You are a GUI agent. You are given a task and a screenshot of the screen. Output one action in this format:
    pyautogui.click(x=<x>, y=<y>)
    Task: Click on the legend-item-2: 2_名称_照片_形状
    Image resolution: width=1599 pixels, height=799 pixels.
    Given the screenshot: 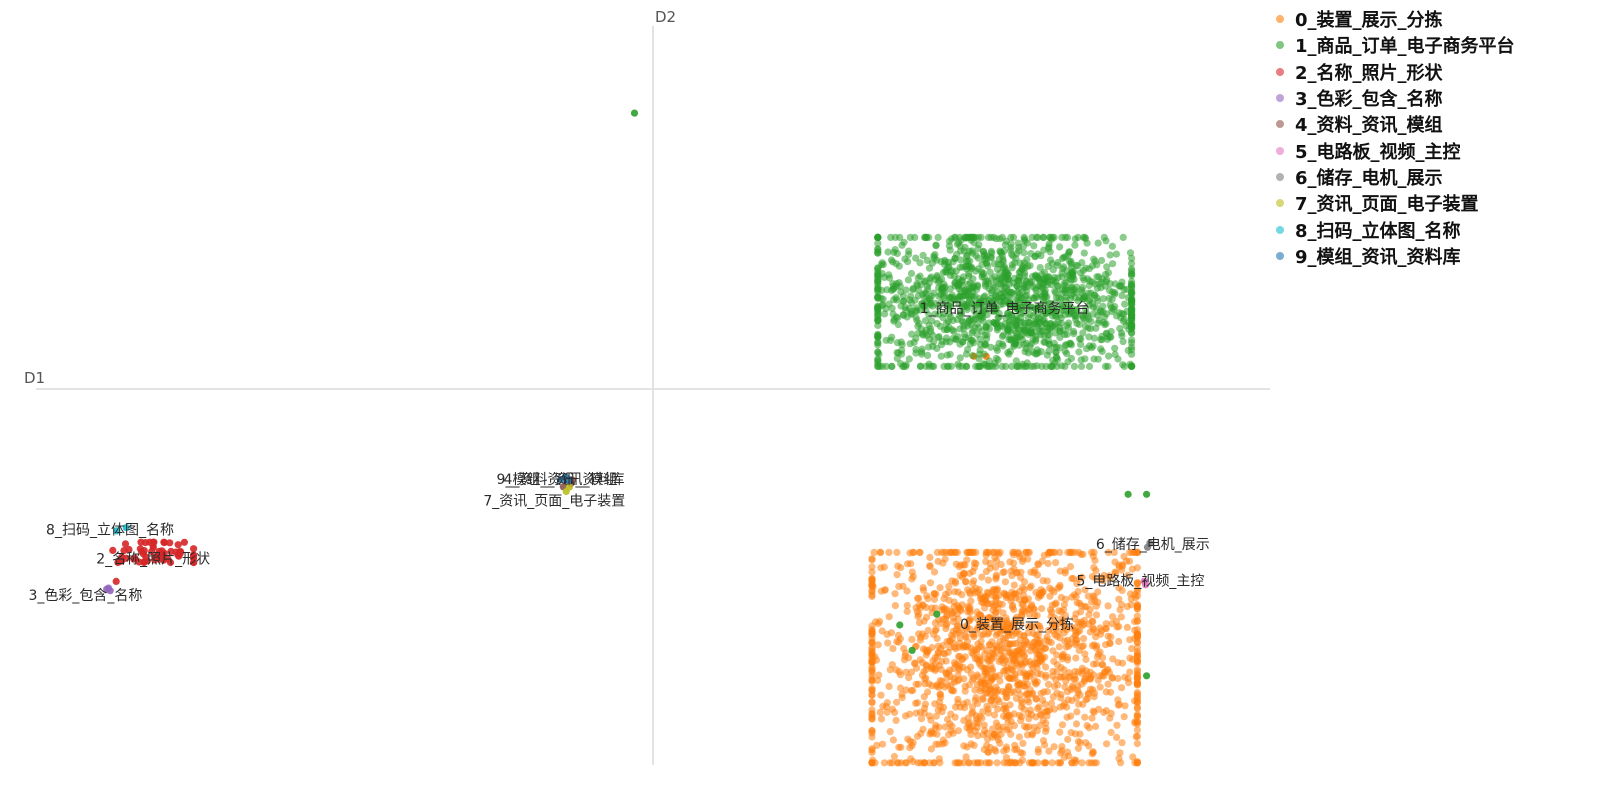 What is the action you would take?
    pyautogui.click(x=1395, y=72)
    